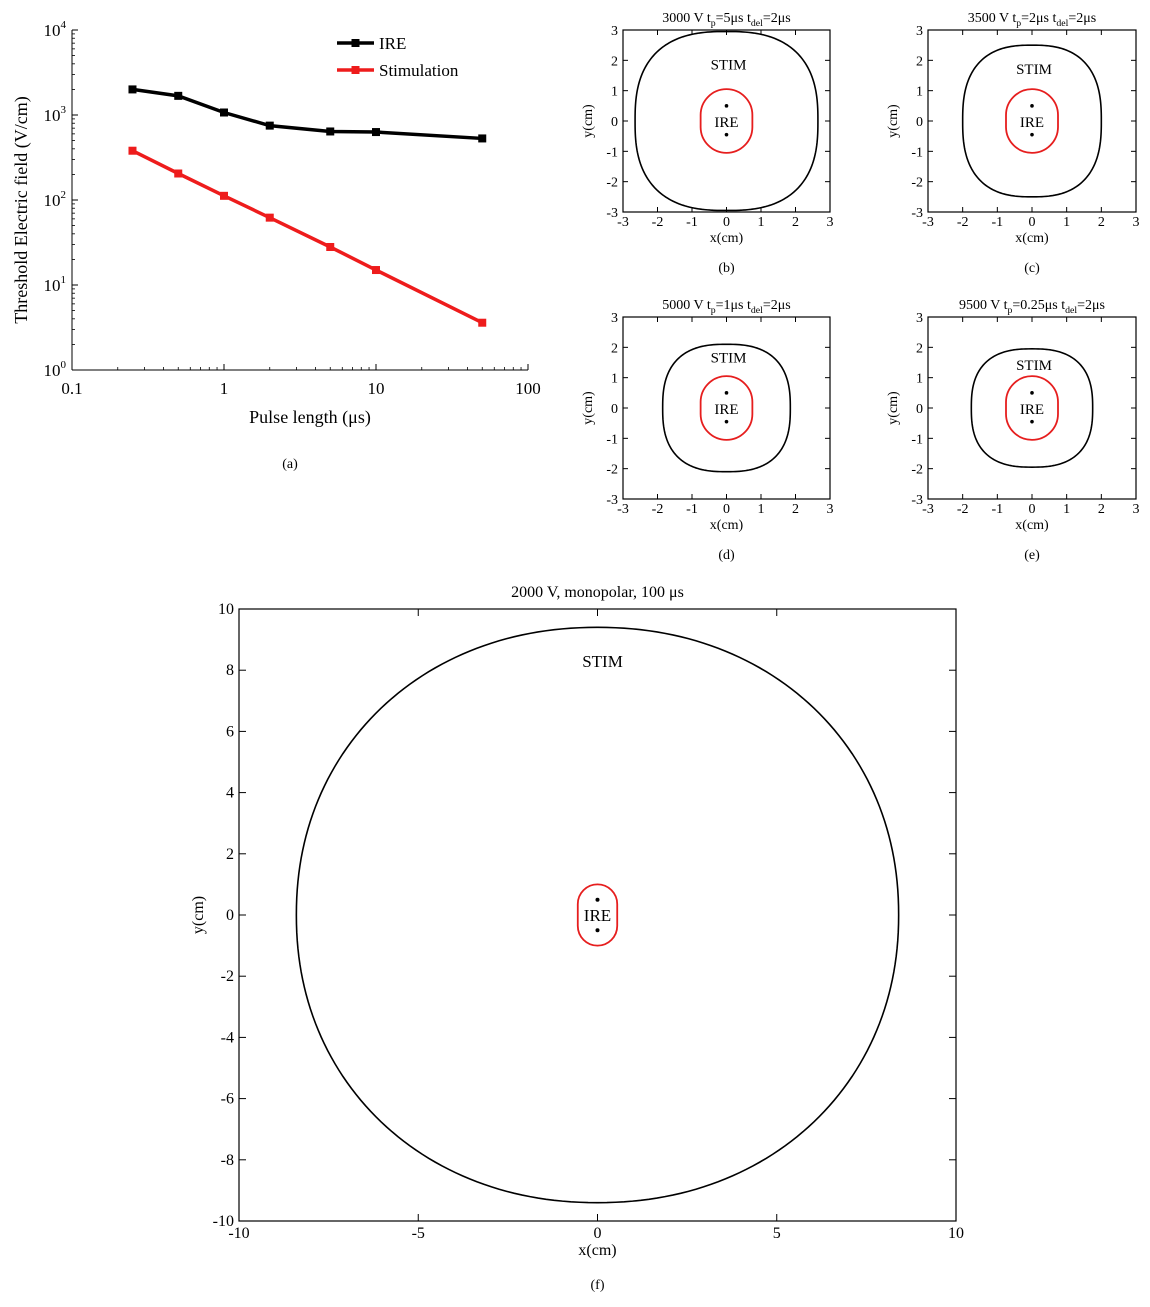  I want to click on f-ire-label: IRE, so click(597, 915).